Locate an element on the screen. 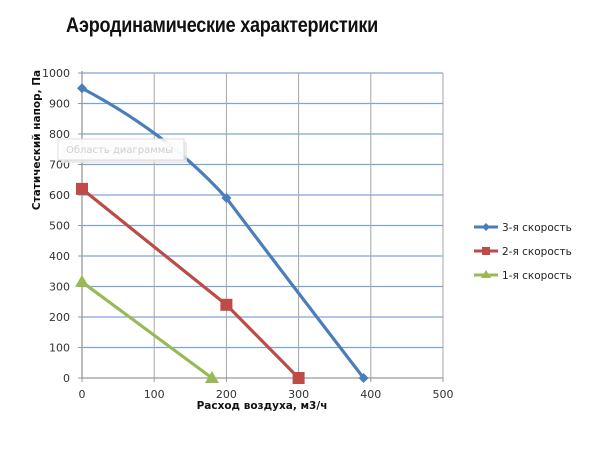 Image resolution: width=600 pixels, height=470 pixels. y-tick-label: 600 is located at coordinates (59, 195).